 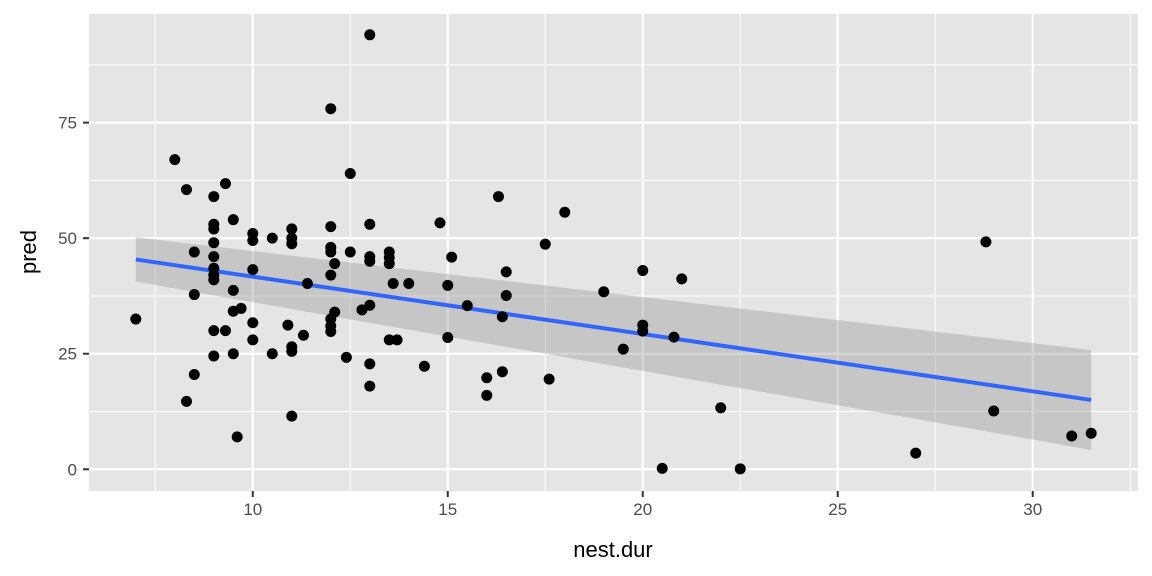 What do you see at coordinates (28, 252) in the screenshot?
I see `y-axis-title: pred` at bounding box center [28, 252].